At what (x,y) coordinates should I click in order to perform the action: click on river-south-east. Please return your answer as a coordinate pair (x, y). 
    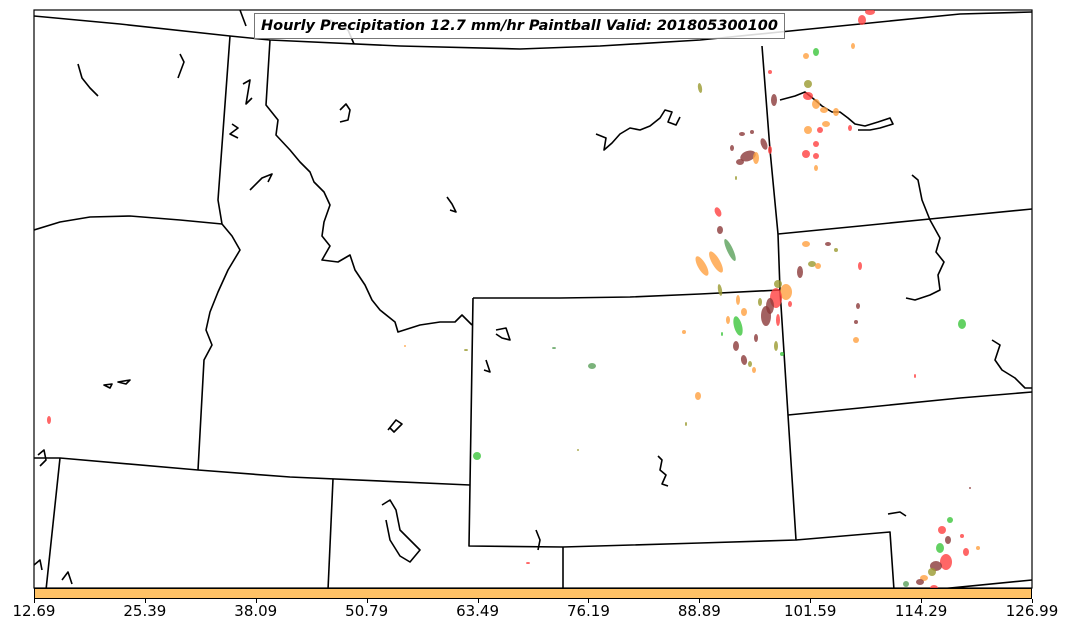
    Looking at the image, I should click on (1011, 364).